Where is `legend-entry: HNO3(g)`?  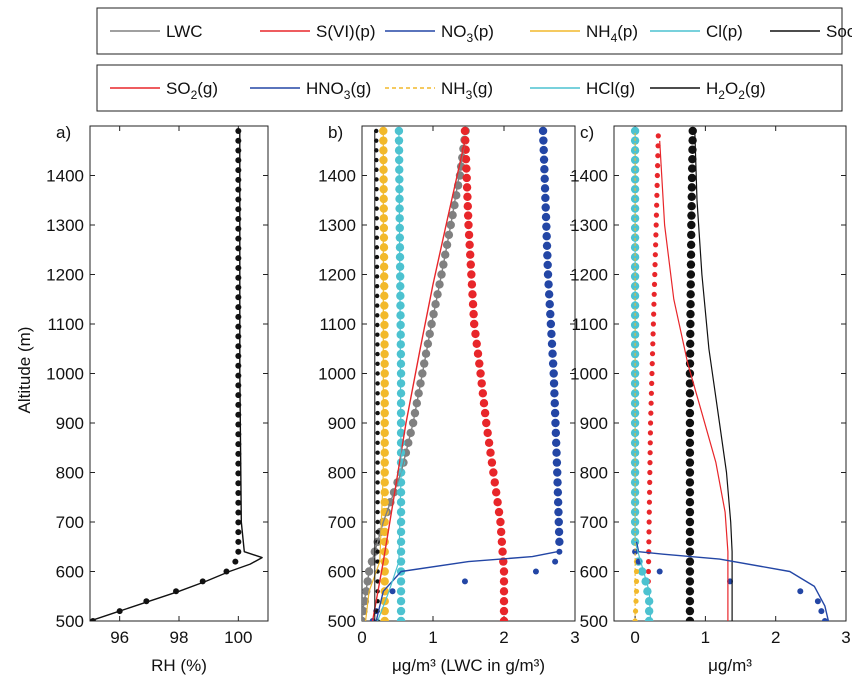
legend-entry: HNO3(g) is located at coordinates (310, 90).